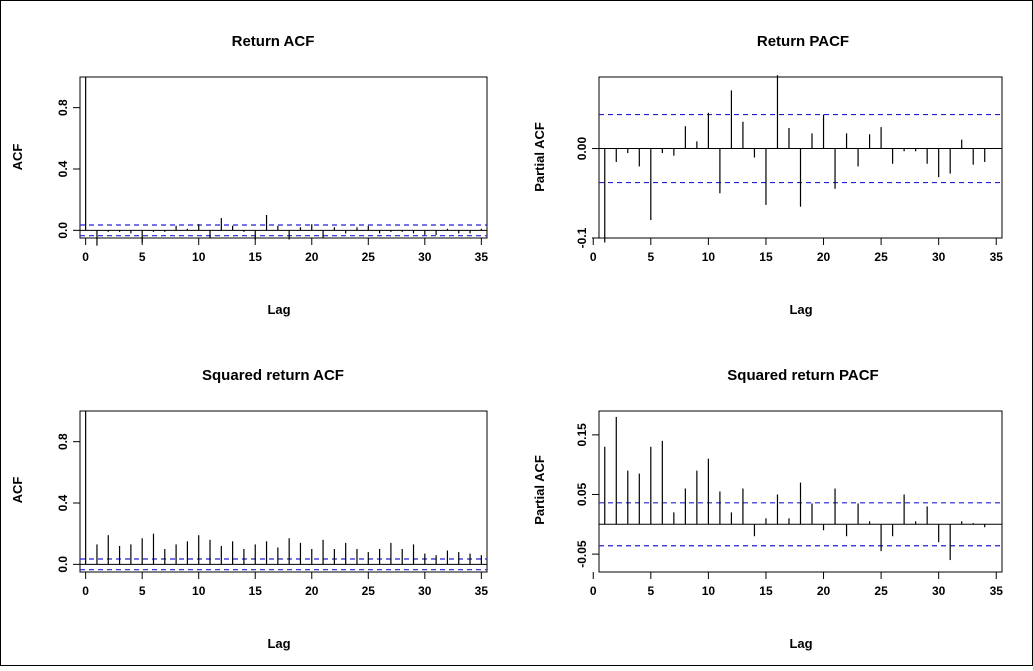  Describe the element at coordinates (650, 591) in the screenshot. I see `panel-4-x-tick-label: 5` at that location.